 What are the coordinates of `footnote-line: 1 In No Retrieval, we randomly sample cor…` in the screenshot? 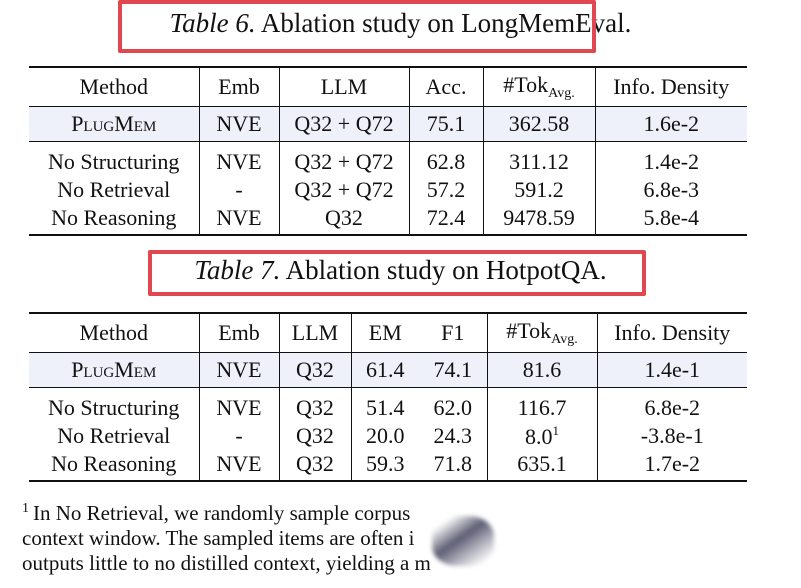 It's located at (257, 511).